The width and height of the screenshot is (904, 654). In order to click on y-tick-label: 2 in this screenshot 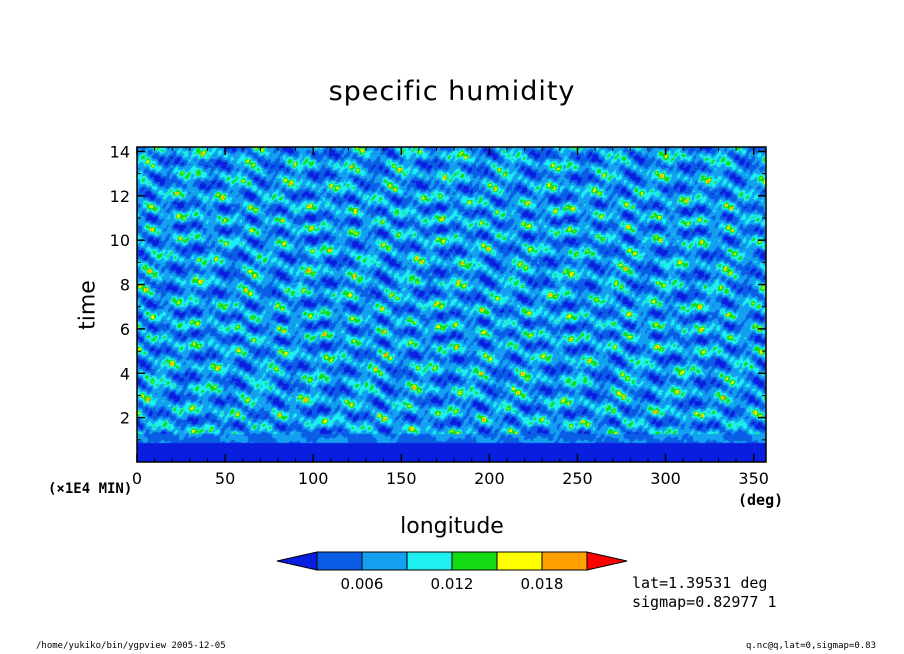, I will do `click(125, 418)`.